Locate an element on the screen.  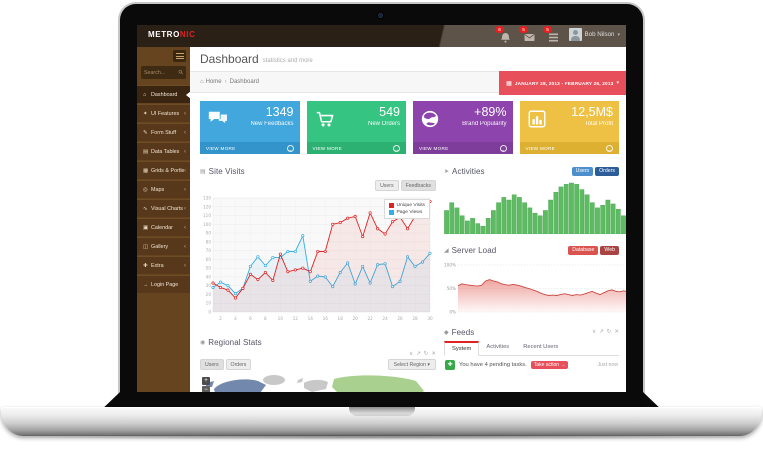
regional-orders-button: Orders is located at coordinates (238, 364).